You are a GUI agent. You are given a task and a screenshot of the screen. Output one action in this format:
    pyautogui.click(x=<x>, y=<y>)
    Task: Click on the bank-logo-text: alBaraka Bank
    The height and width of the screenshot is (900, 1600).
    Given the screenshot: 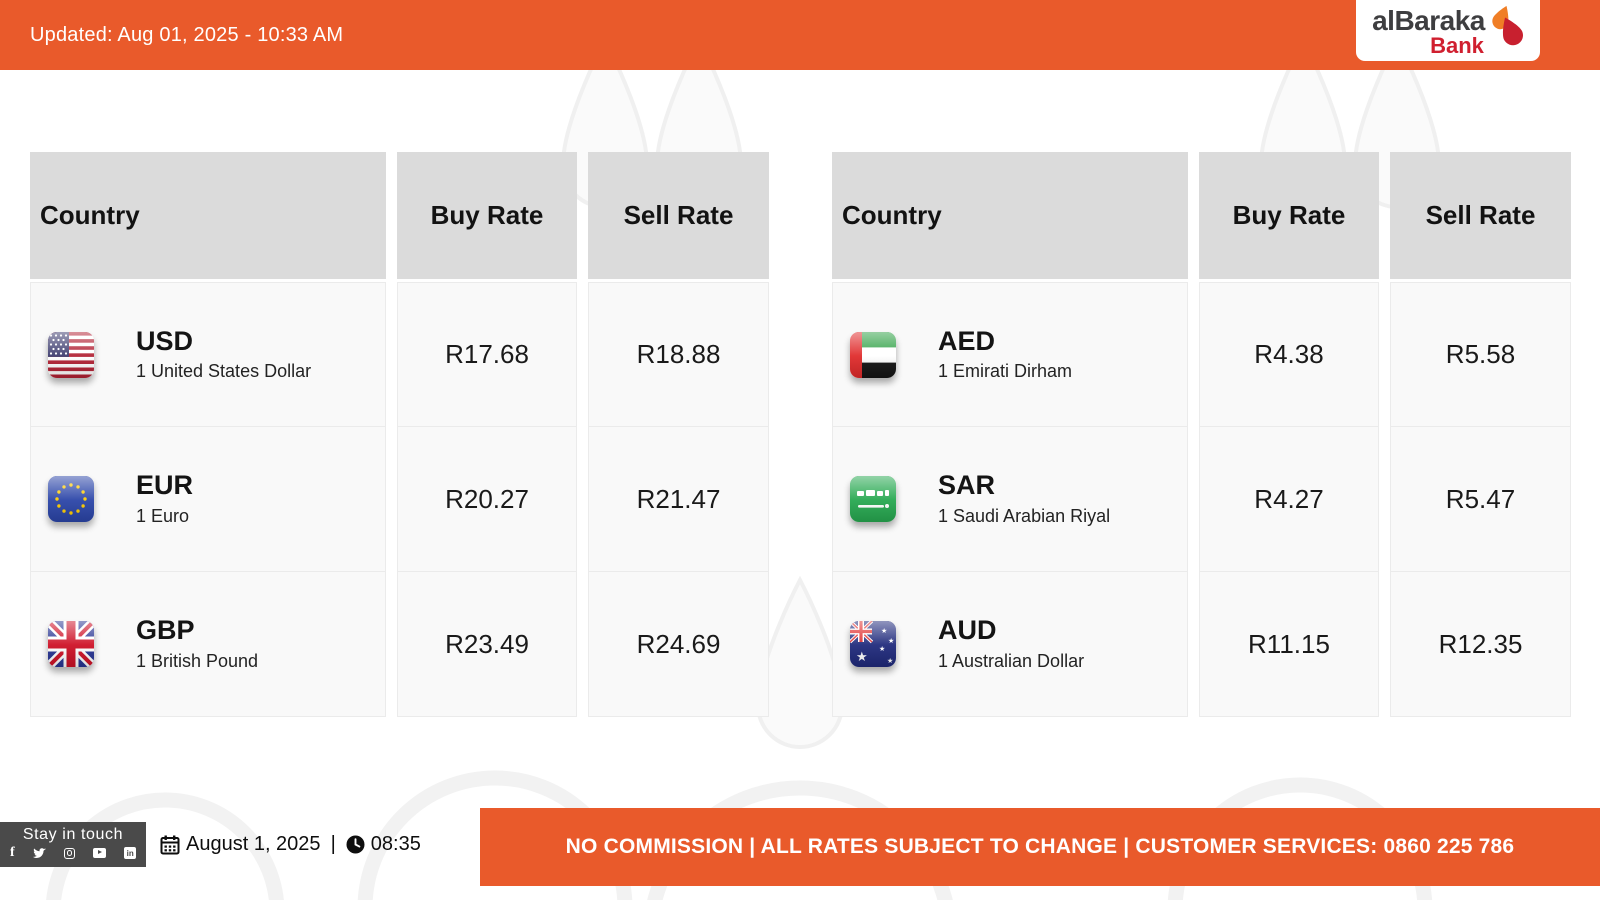 What is the action you would take?
    pyautogui.click(x=1428, y=31)
    